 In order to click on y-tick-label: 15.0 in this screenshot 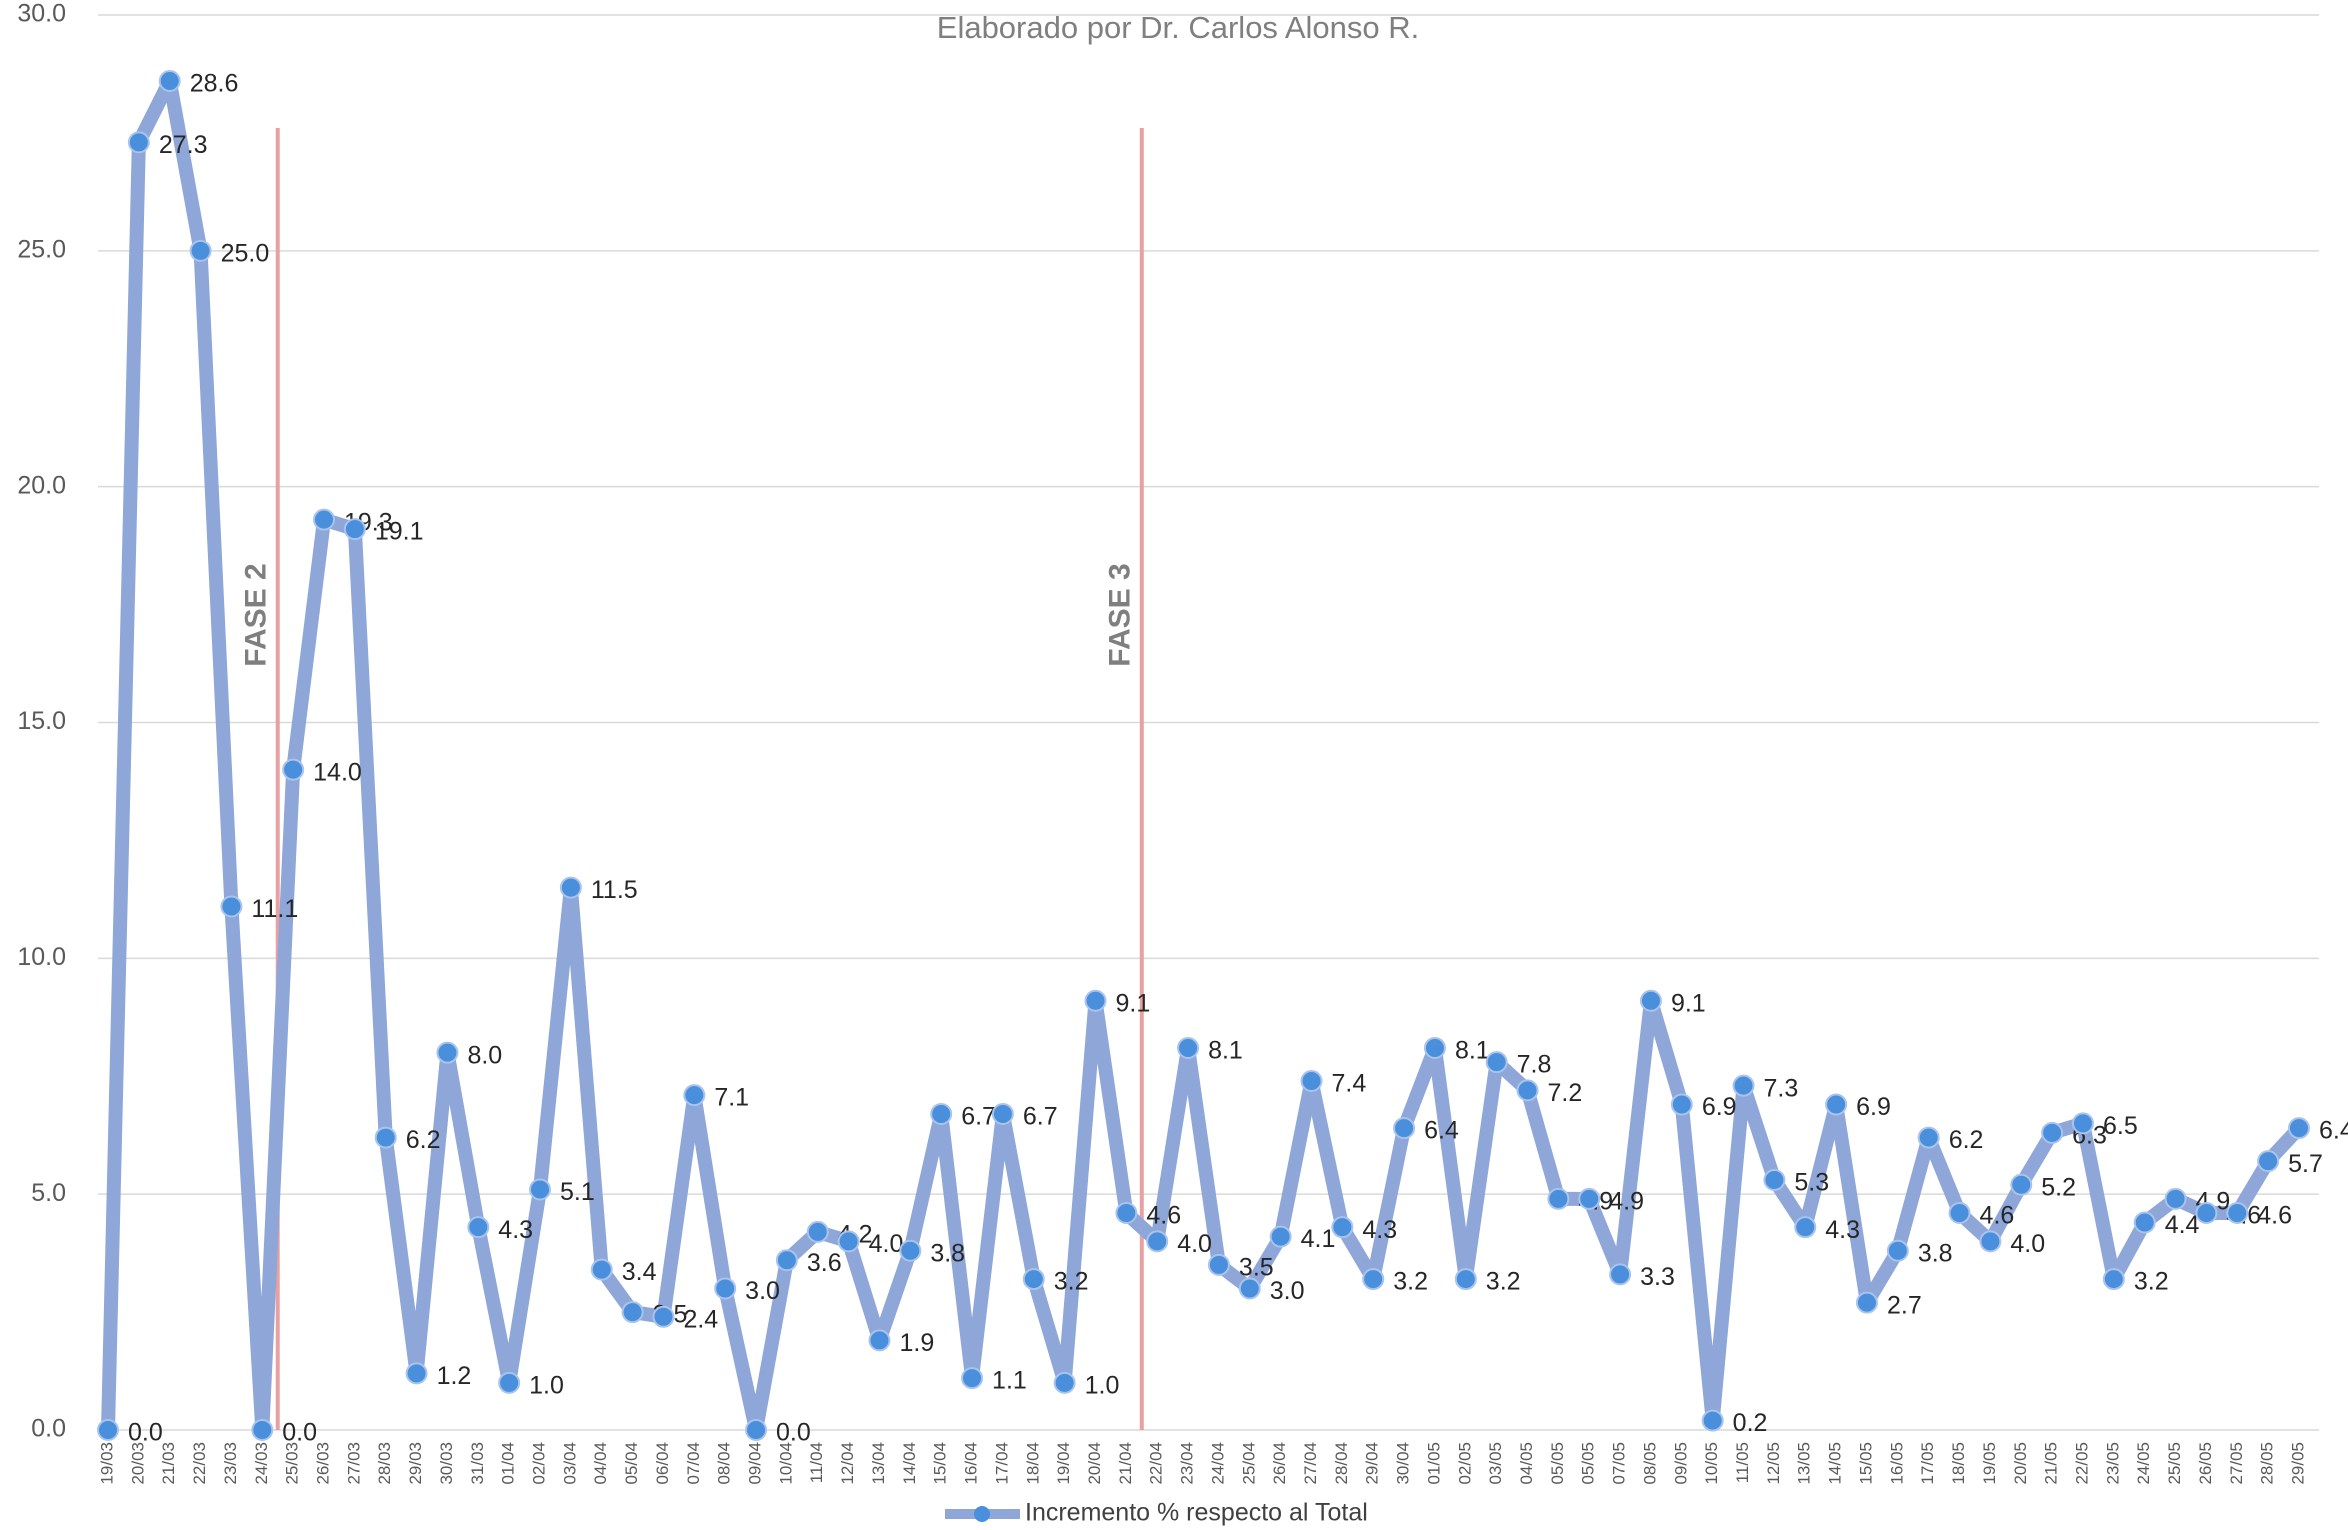, I will do `click(41, 721)`.